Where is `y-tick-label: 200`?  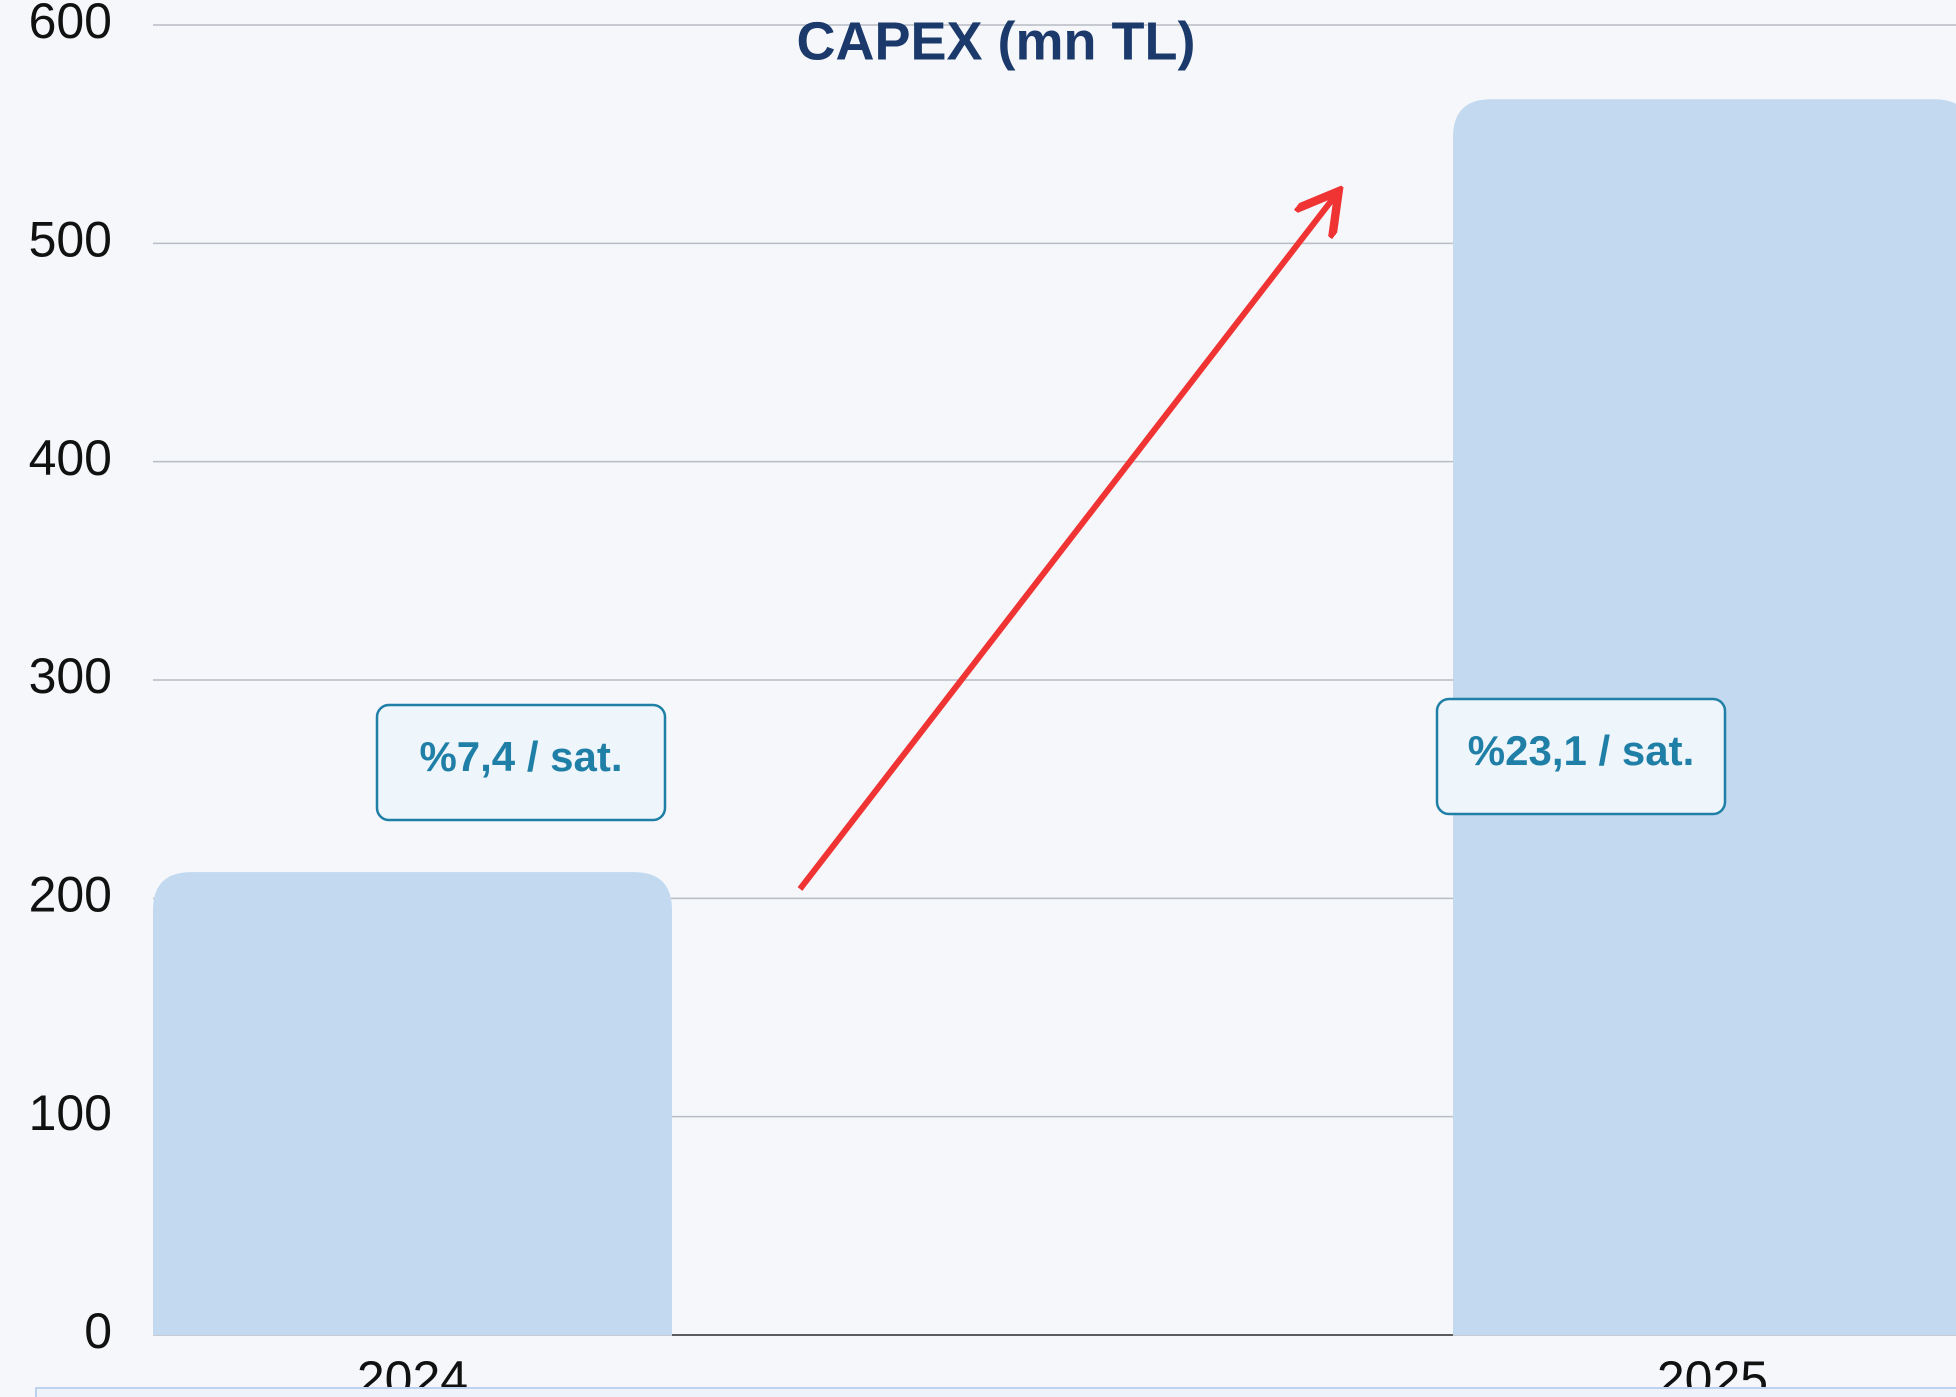 y-tick-label: 200 is located at coordinates (70, 895).